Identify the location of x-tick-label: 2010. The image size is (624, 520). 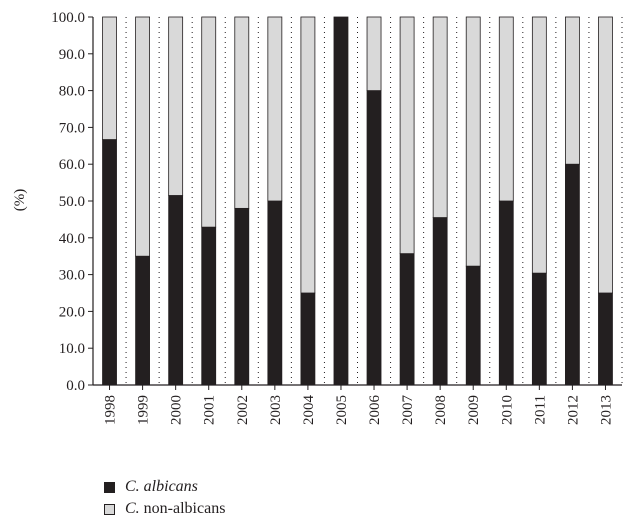
(507, 410).